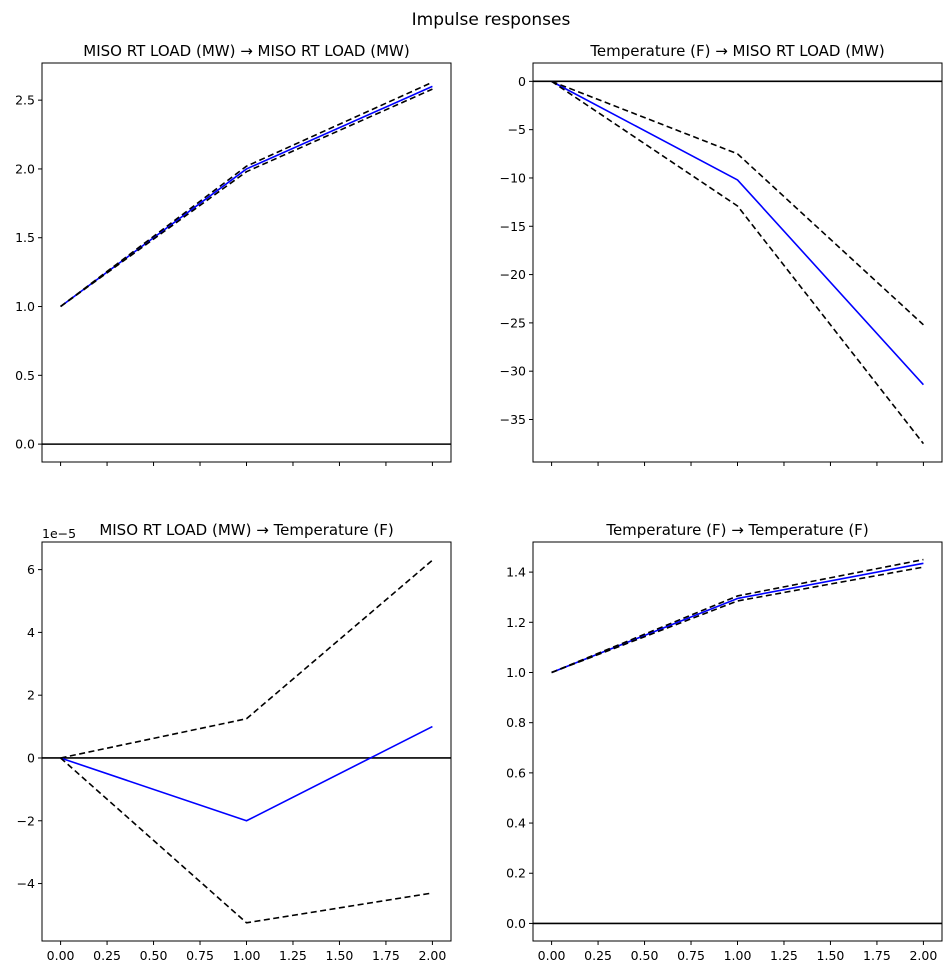  What do you see at coordinates (491, 20) in the screenshot?
I see `figure-title: Impulse responses` at bounding box center [491, 20].